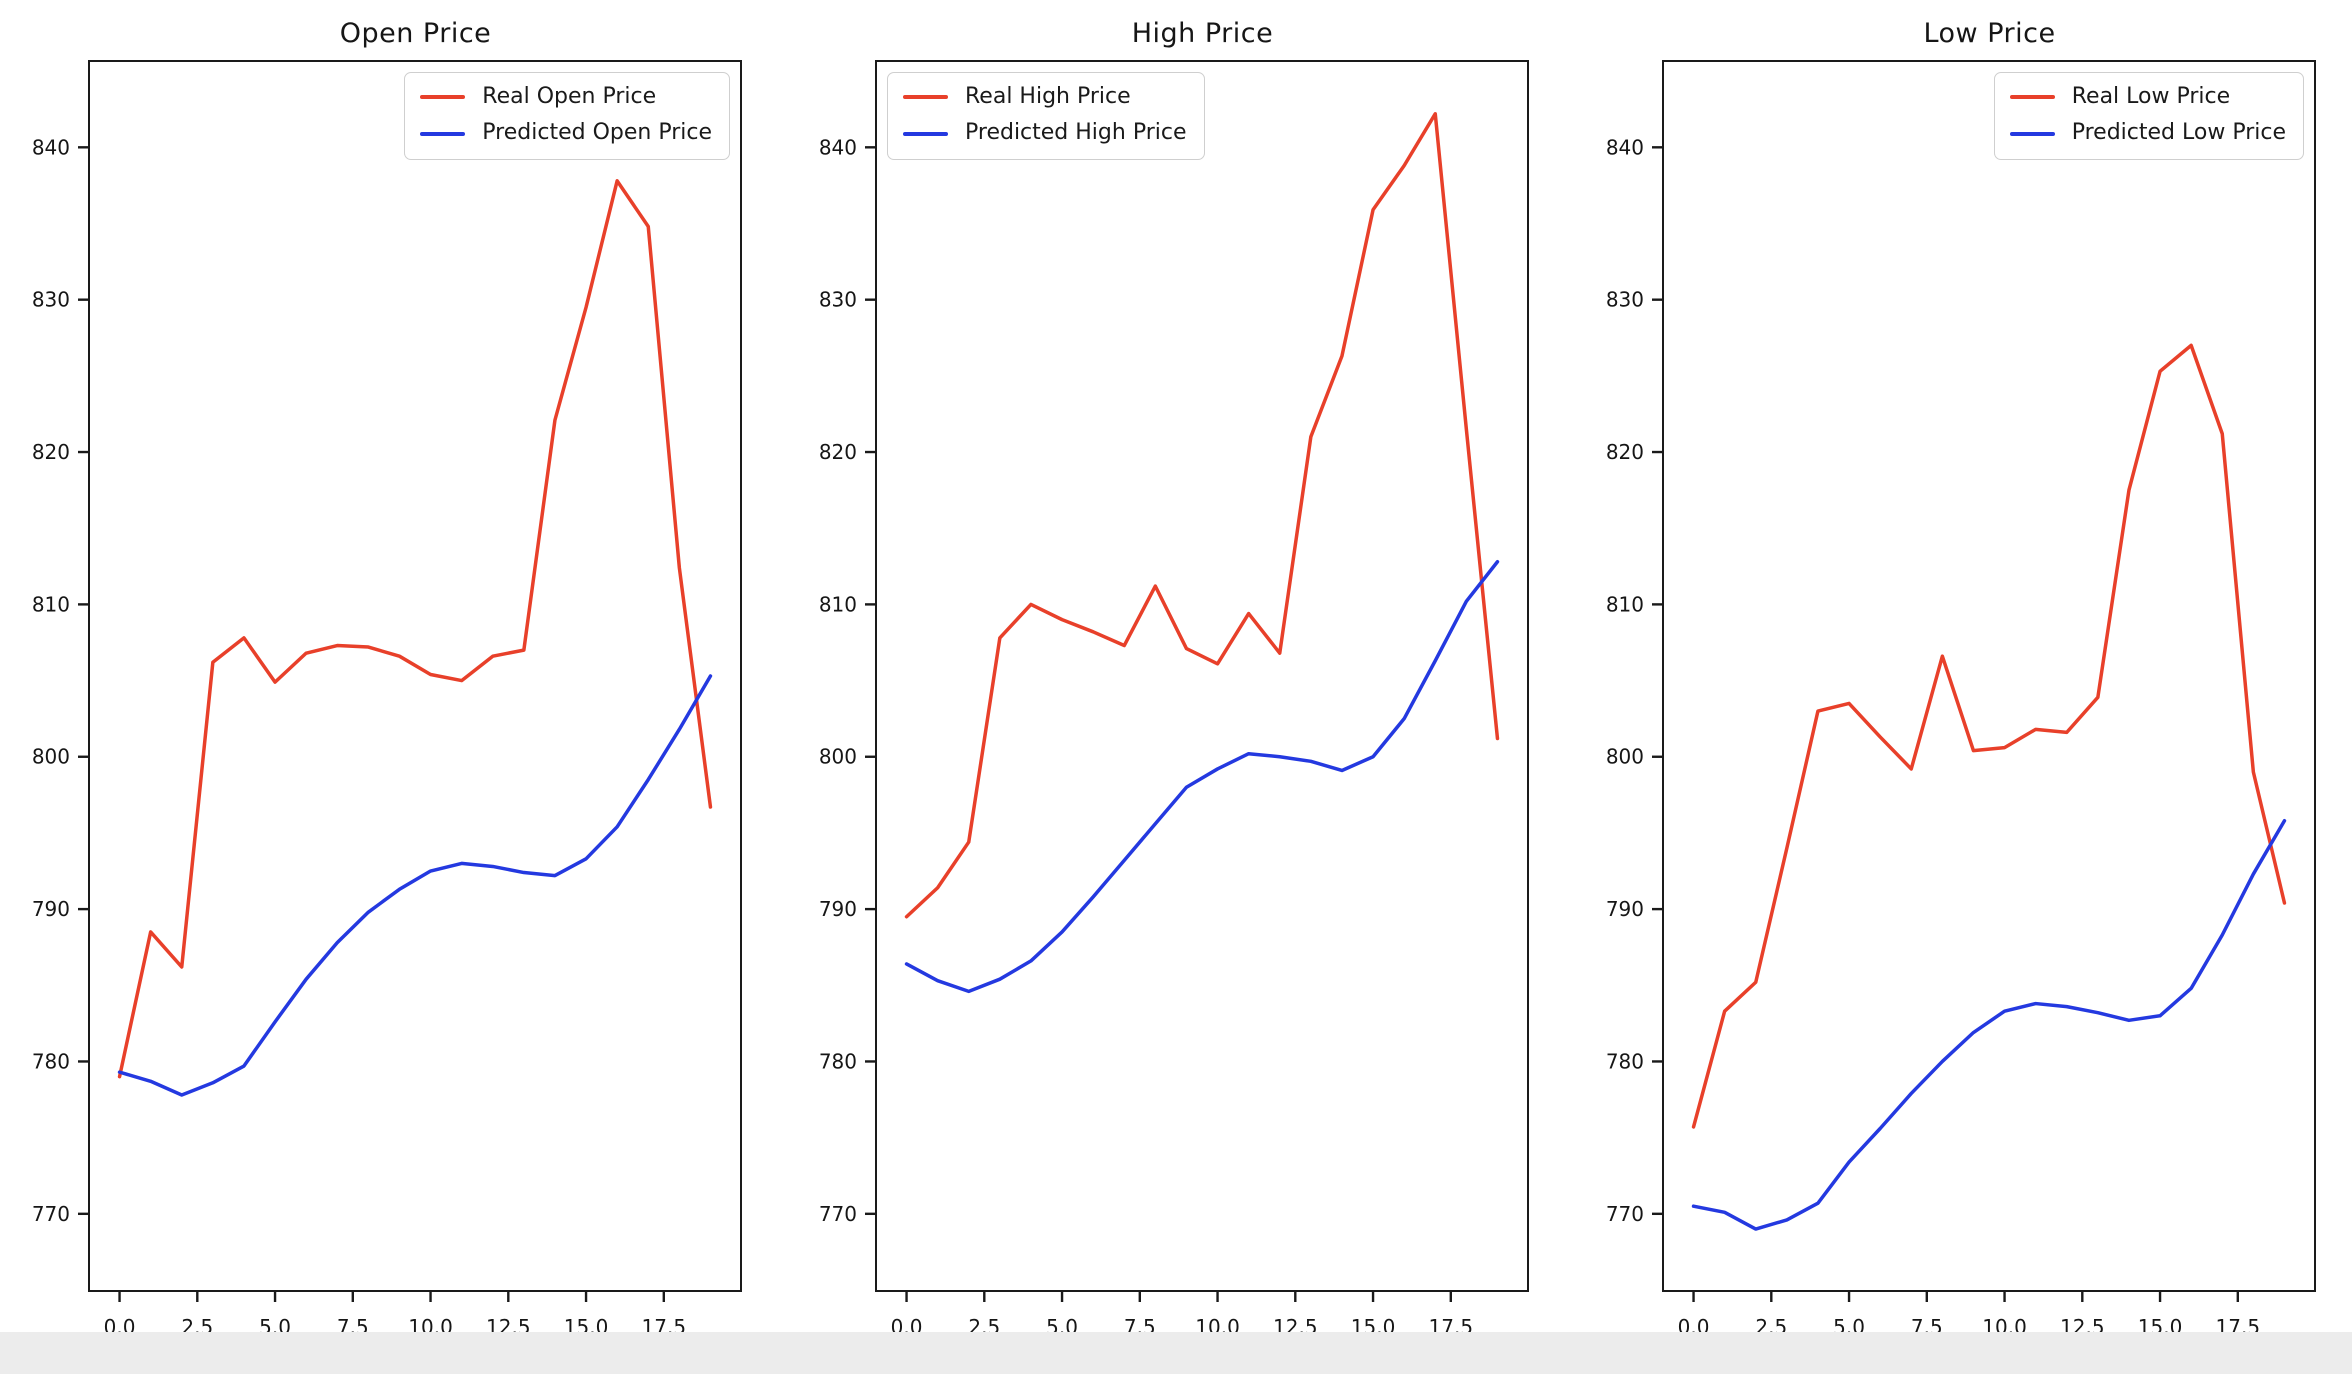  I want to click on legend-low: Real Low Price Predicted Low Price, so click(2148, 116).